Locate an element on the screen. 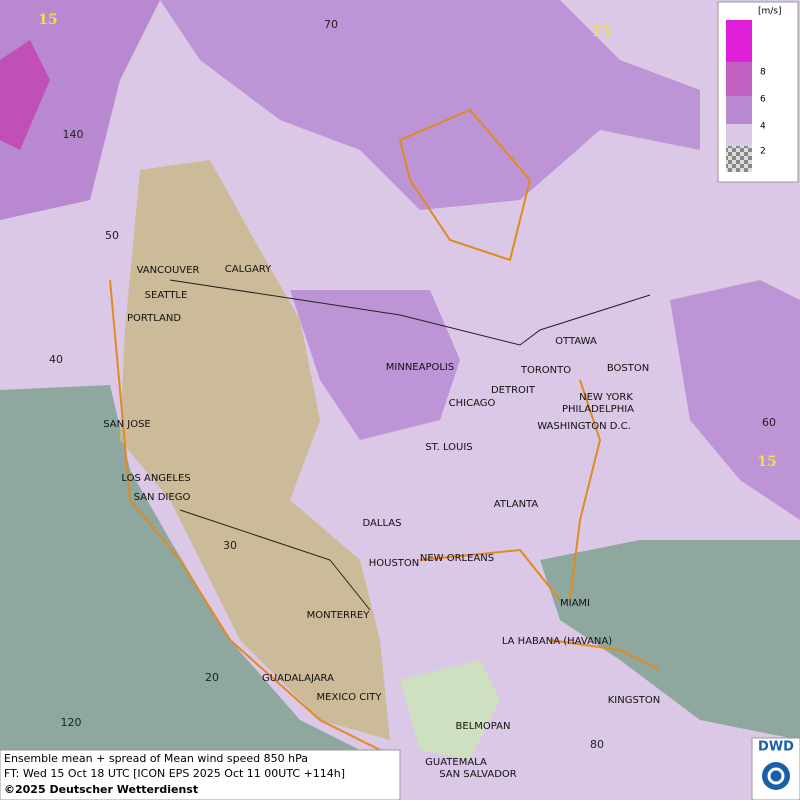 The image size is (800, 804). city-label: CALGARY is located at coordinates (248, 269).